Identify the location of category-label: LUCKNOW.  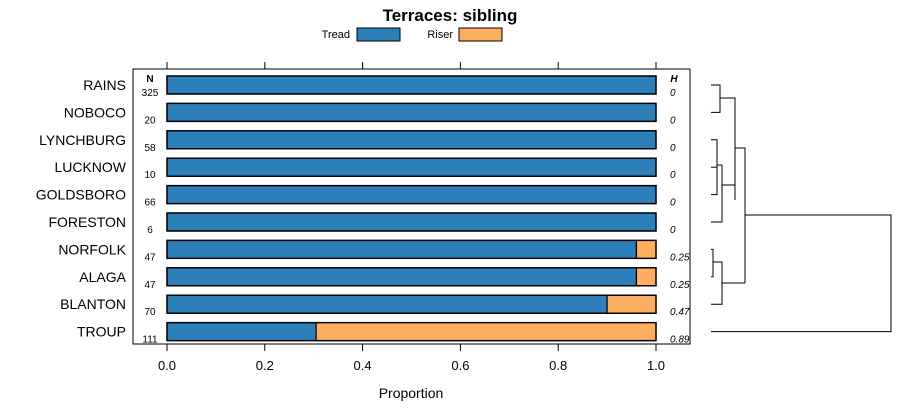
(90, 167).